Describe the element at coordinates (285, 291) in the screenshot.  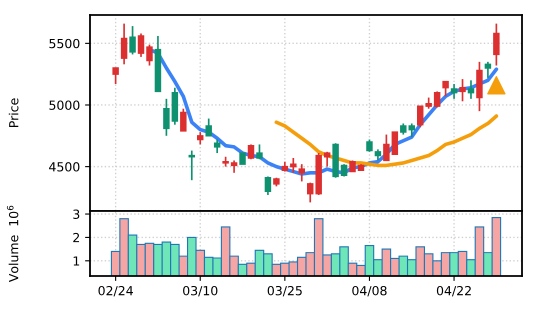
I see `x-tick-label: 03/25` at that location.